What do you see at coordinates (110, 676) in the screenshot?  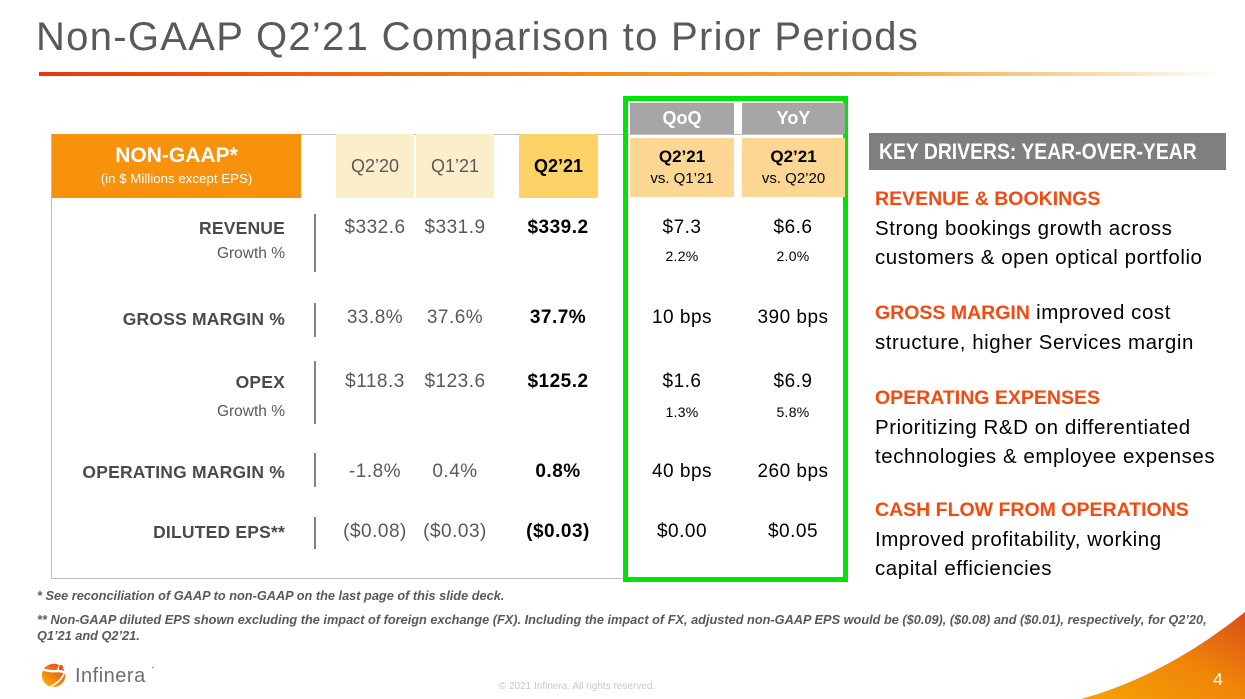 I see `svg-text: Infinera` at bounding box center [110, 676].